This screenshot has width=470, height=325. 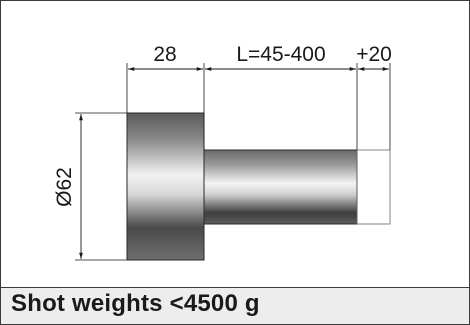 What do you see at coordinates (165, 186) in the screenshot?
I see `plunger-head` at bounding box center [165, 186].